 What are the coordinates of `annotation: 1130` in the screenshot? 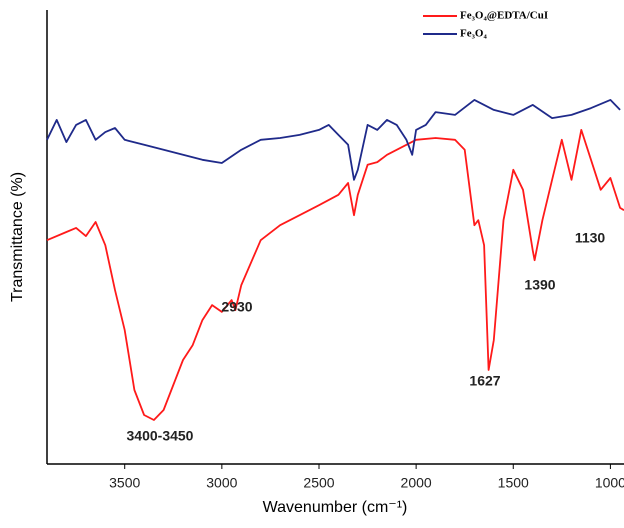 It's located at (590, 238).